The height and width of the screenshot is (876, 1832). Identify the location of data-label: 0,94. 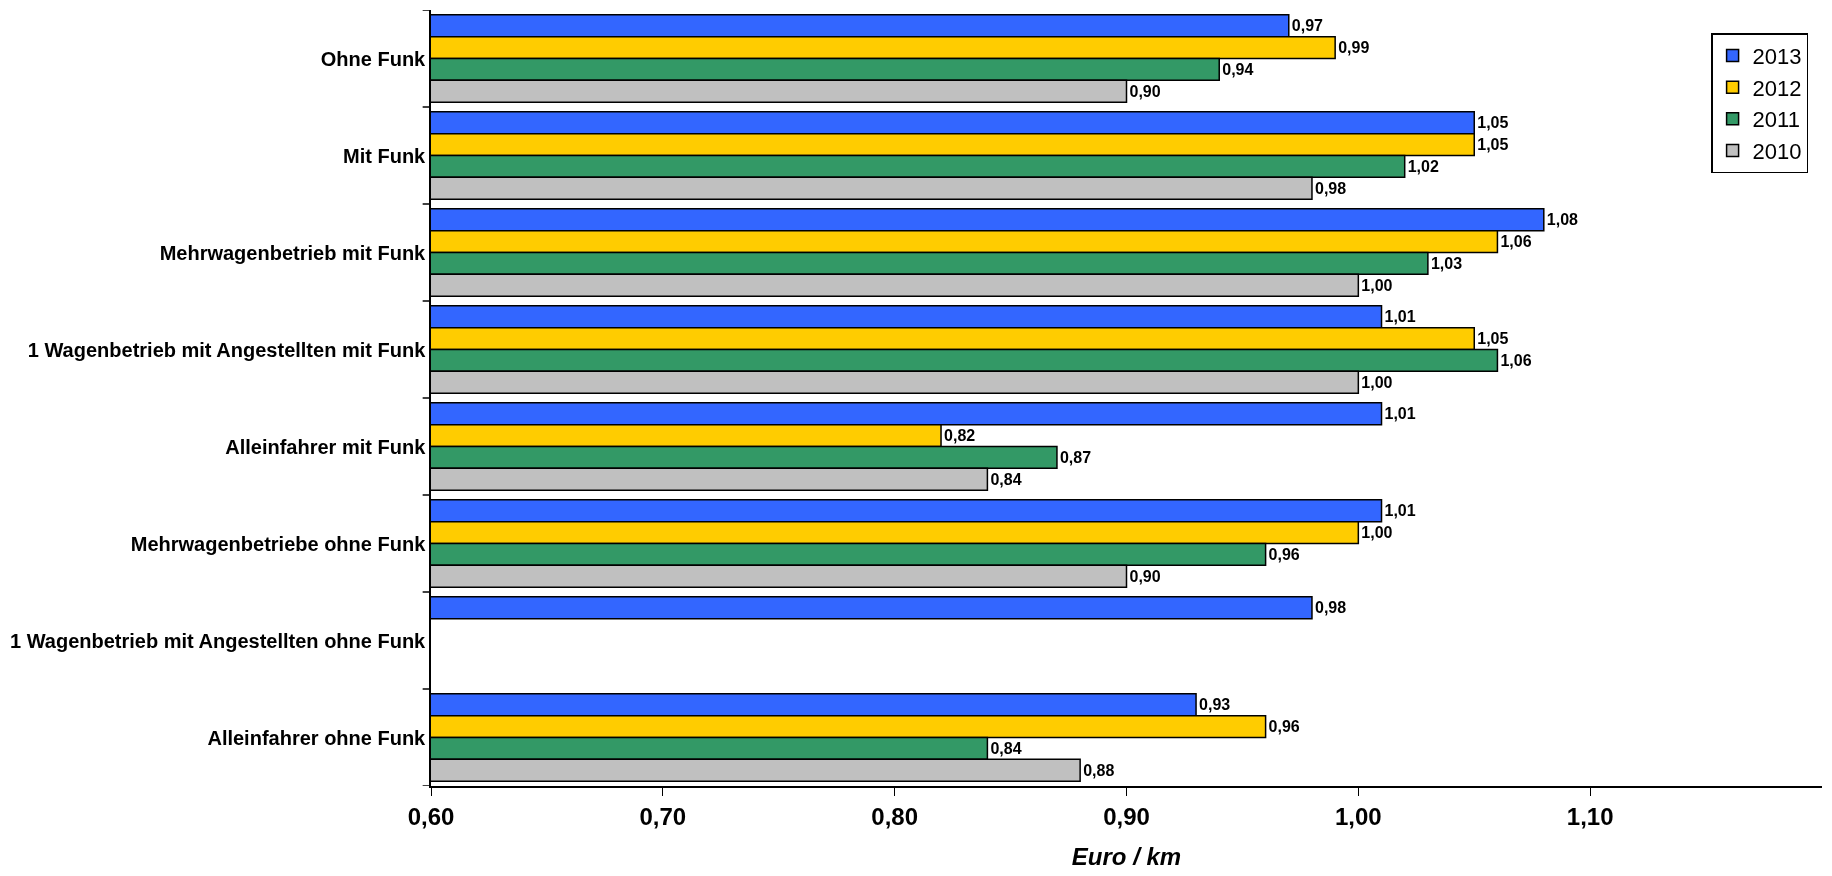
(1238, 69).